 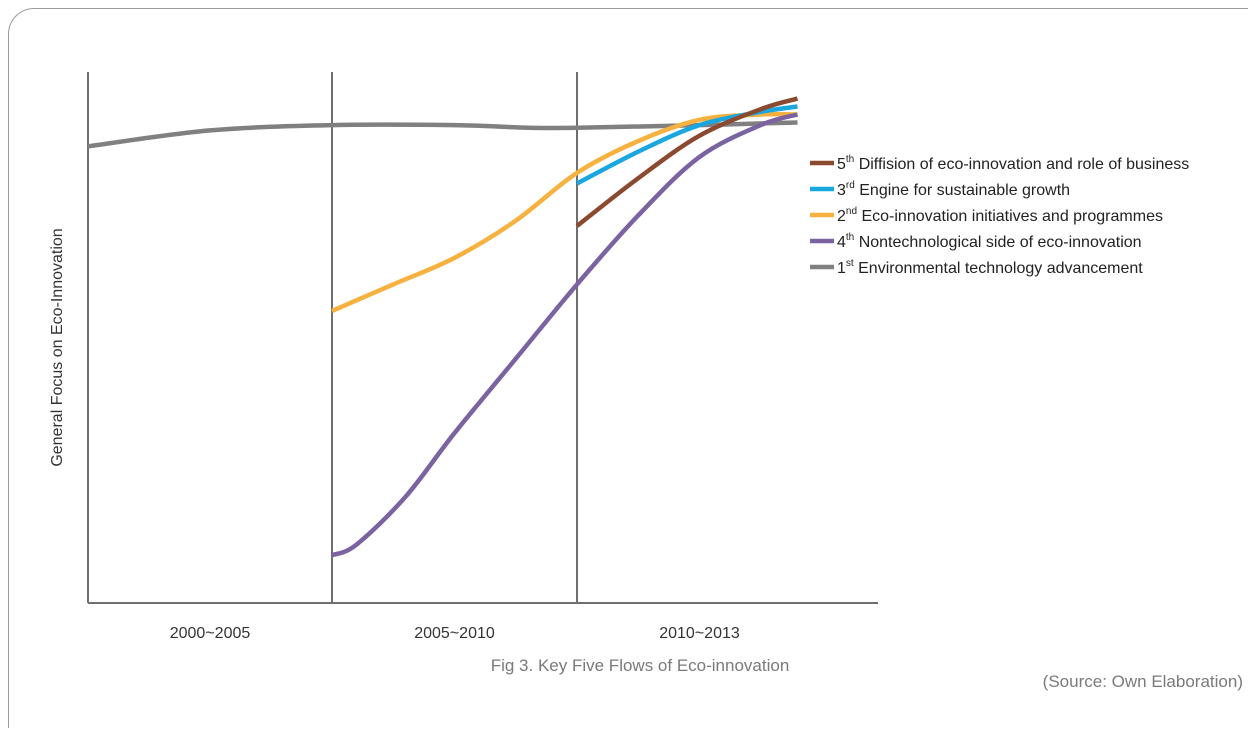 I want to click on legend-entry: 3rd Engine for sustainable growth, so click(x=953, y=189).